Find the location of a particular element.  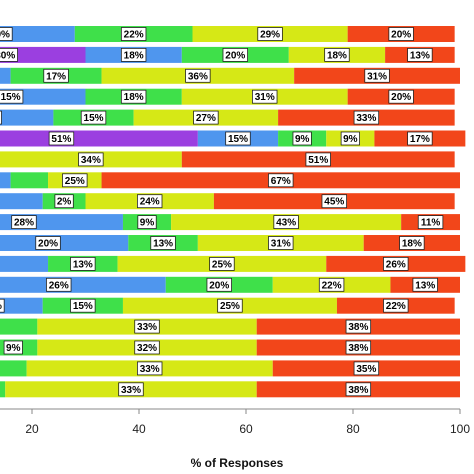

data-label: 35% is located at coordinates (366, 369).